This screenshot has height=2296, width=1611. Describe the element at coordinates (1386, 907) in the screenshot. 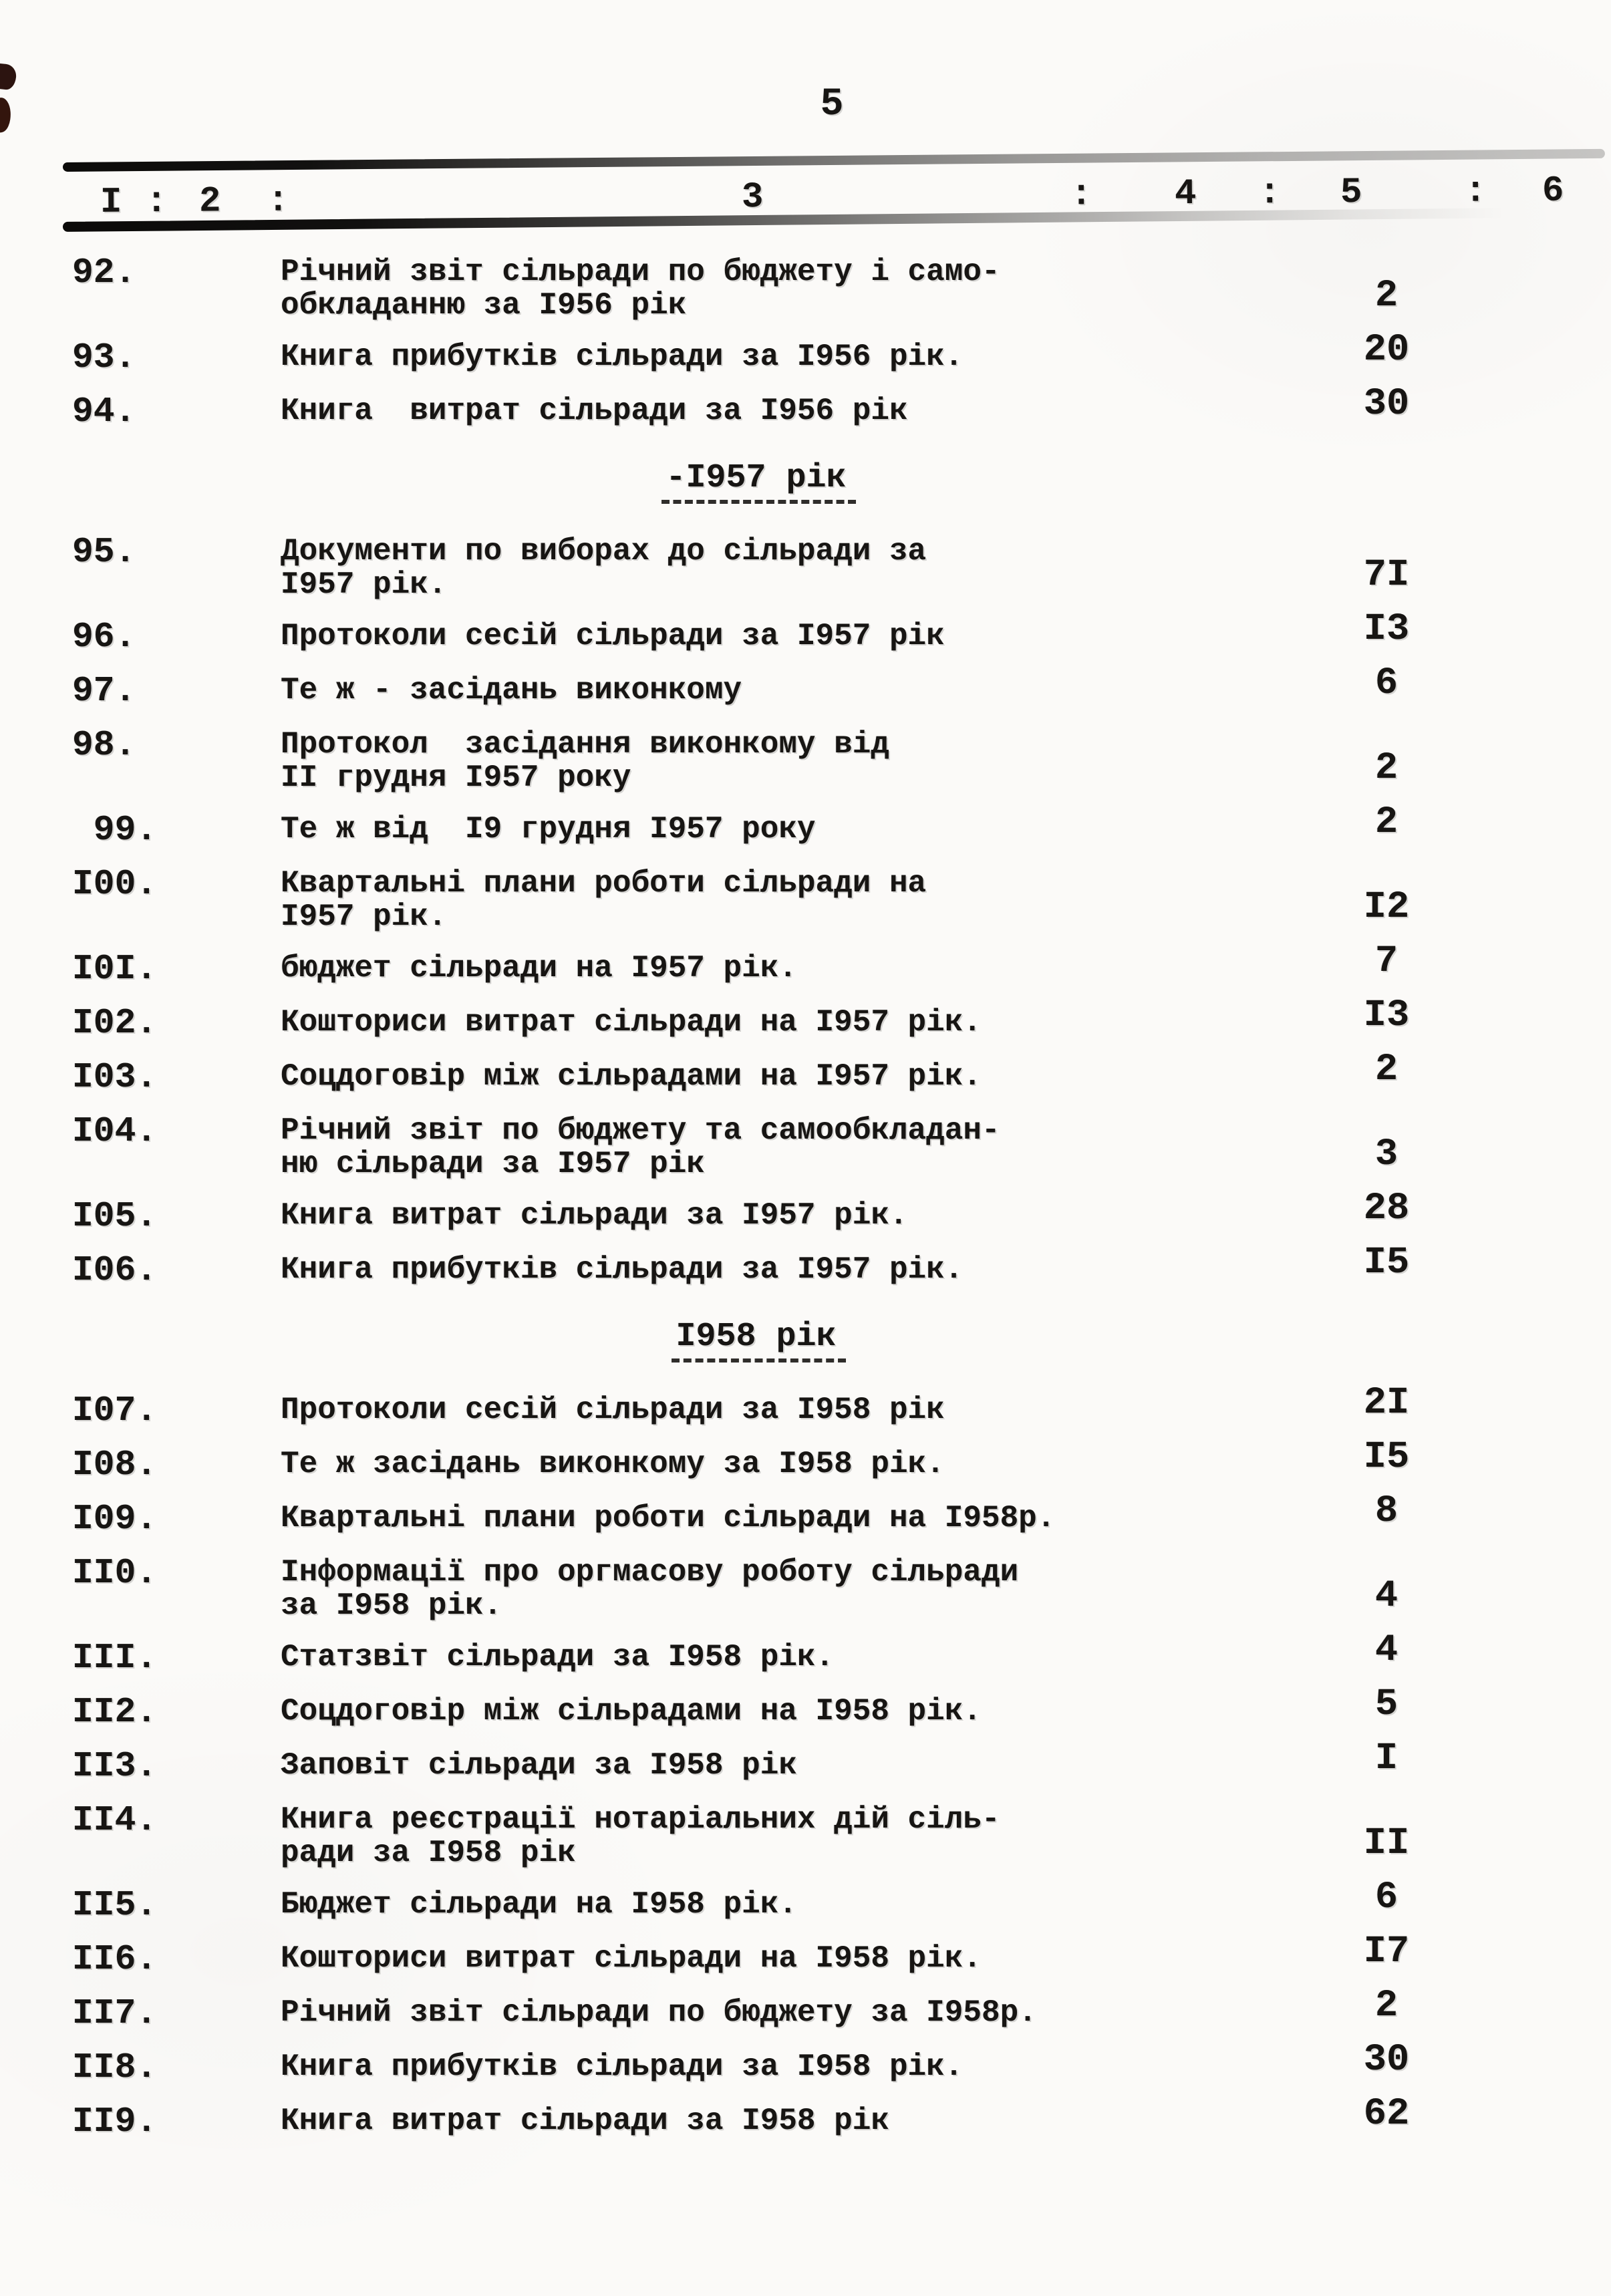

I see `item-count: I2` at that location.